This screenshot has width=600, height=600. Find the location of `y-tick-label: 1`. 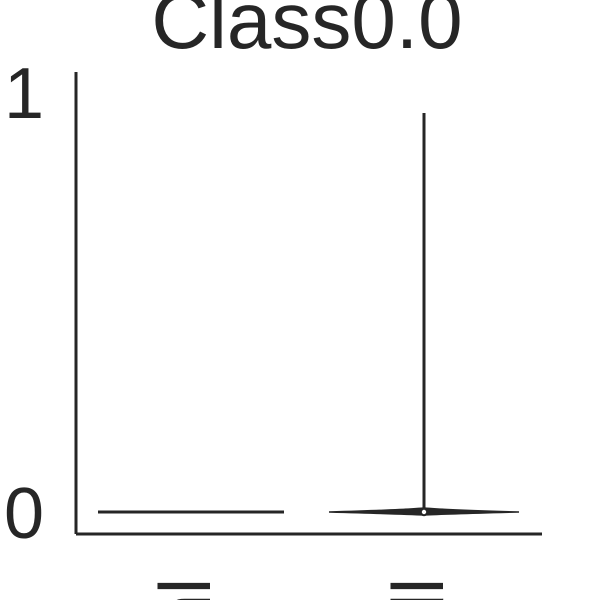

y-tick-label: 1 is located at coordinates (24, 94).